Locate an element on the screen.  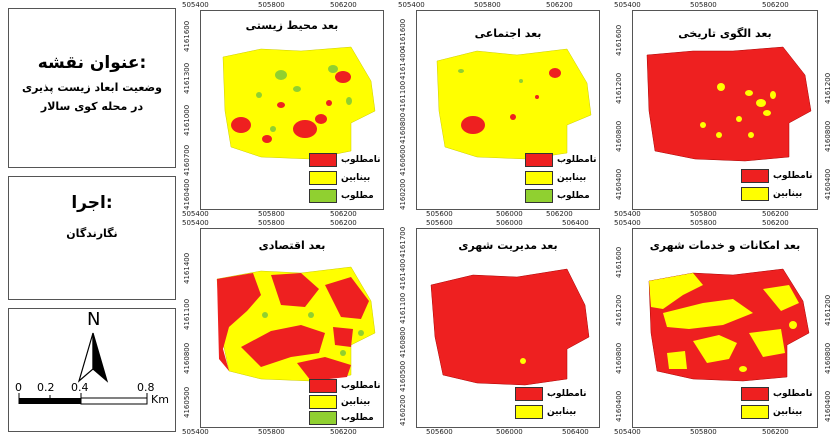
top-coord: 506400 is located at coordinates (575, 223).